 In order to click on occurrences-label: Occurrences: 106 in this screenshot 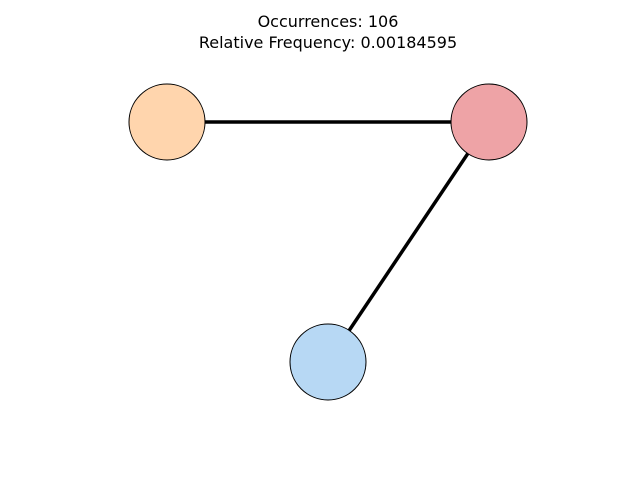, I will do `click(328, 21)`.